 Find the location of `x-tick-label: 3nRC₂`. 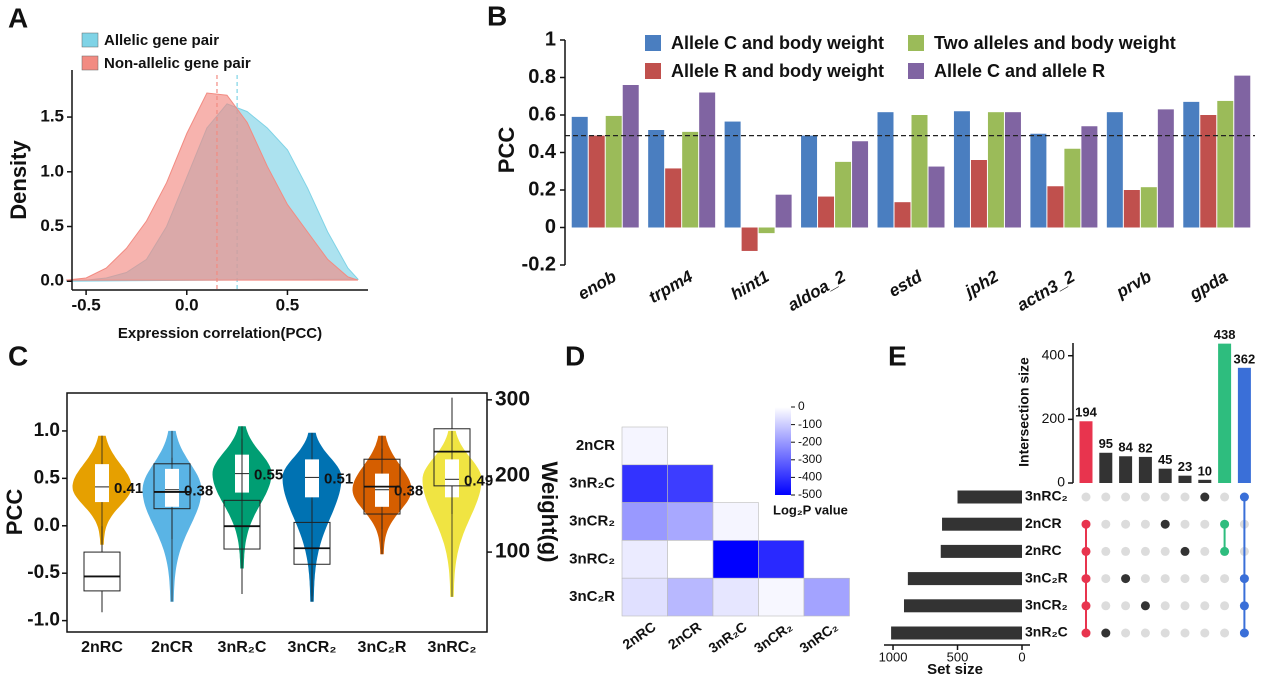

x-tick-label: 3nRC₂ is located at coordinates (452, 647).